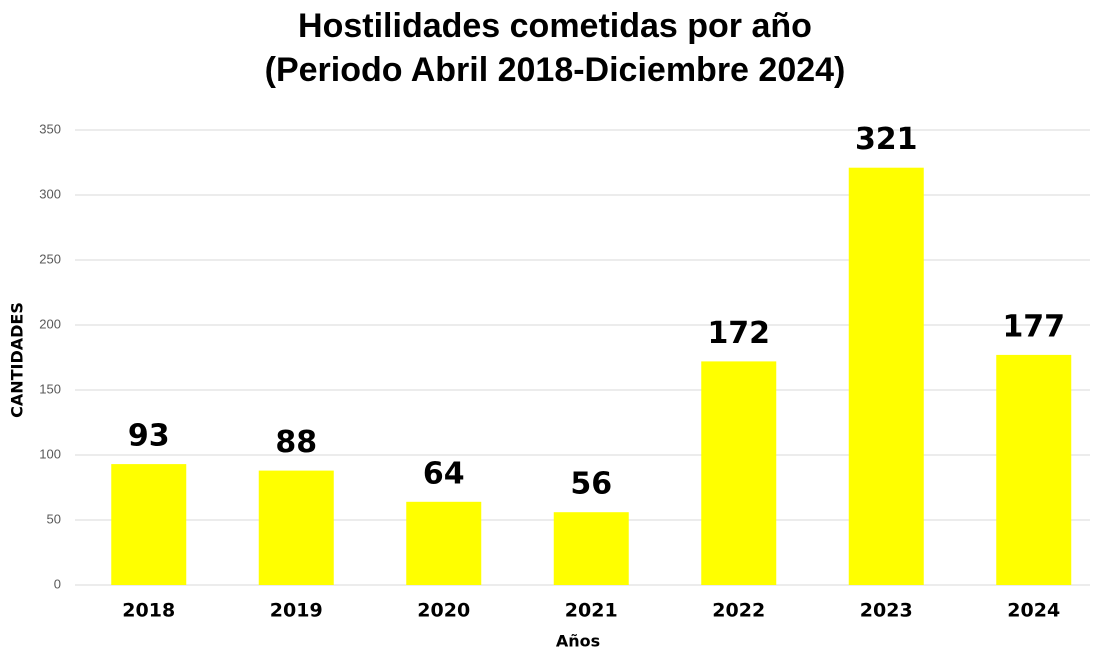 The height and width of the screenshot is (654, 1097). Describe the element at coordinates (50, 193) in the screenshot. I see `y-tick-label: 300` at that location.